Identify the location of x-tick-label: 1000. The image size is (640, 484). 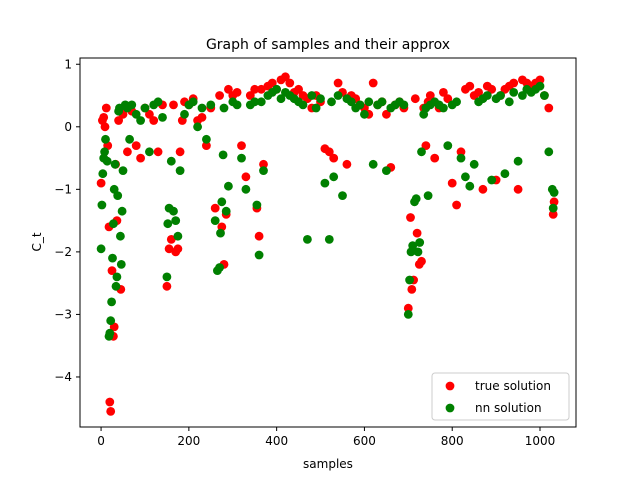
(540, 441).